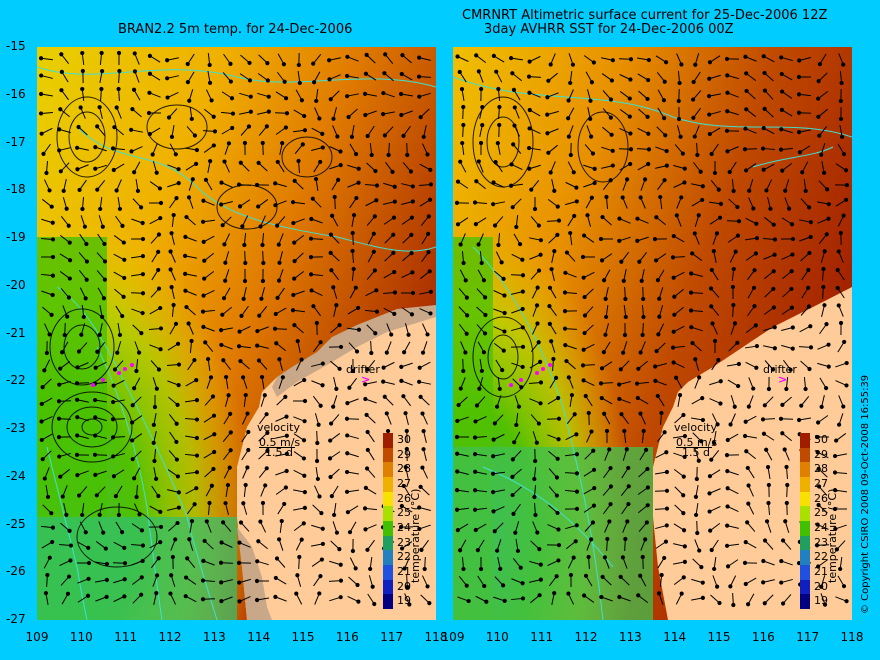 This screenshot has height=660, width=880. What do you see at coordinates (763, 637) in the screenshot?
I see `right-lon-tick-label: 116` at bounding box center [763, 637].